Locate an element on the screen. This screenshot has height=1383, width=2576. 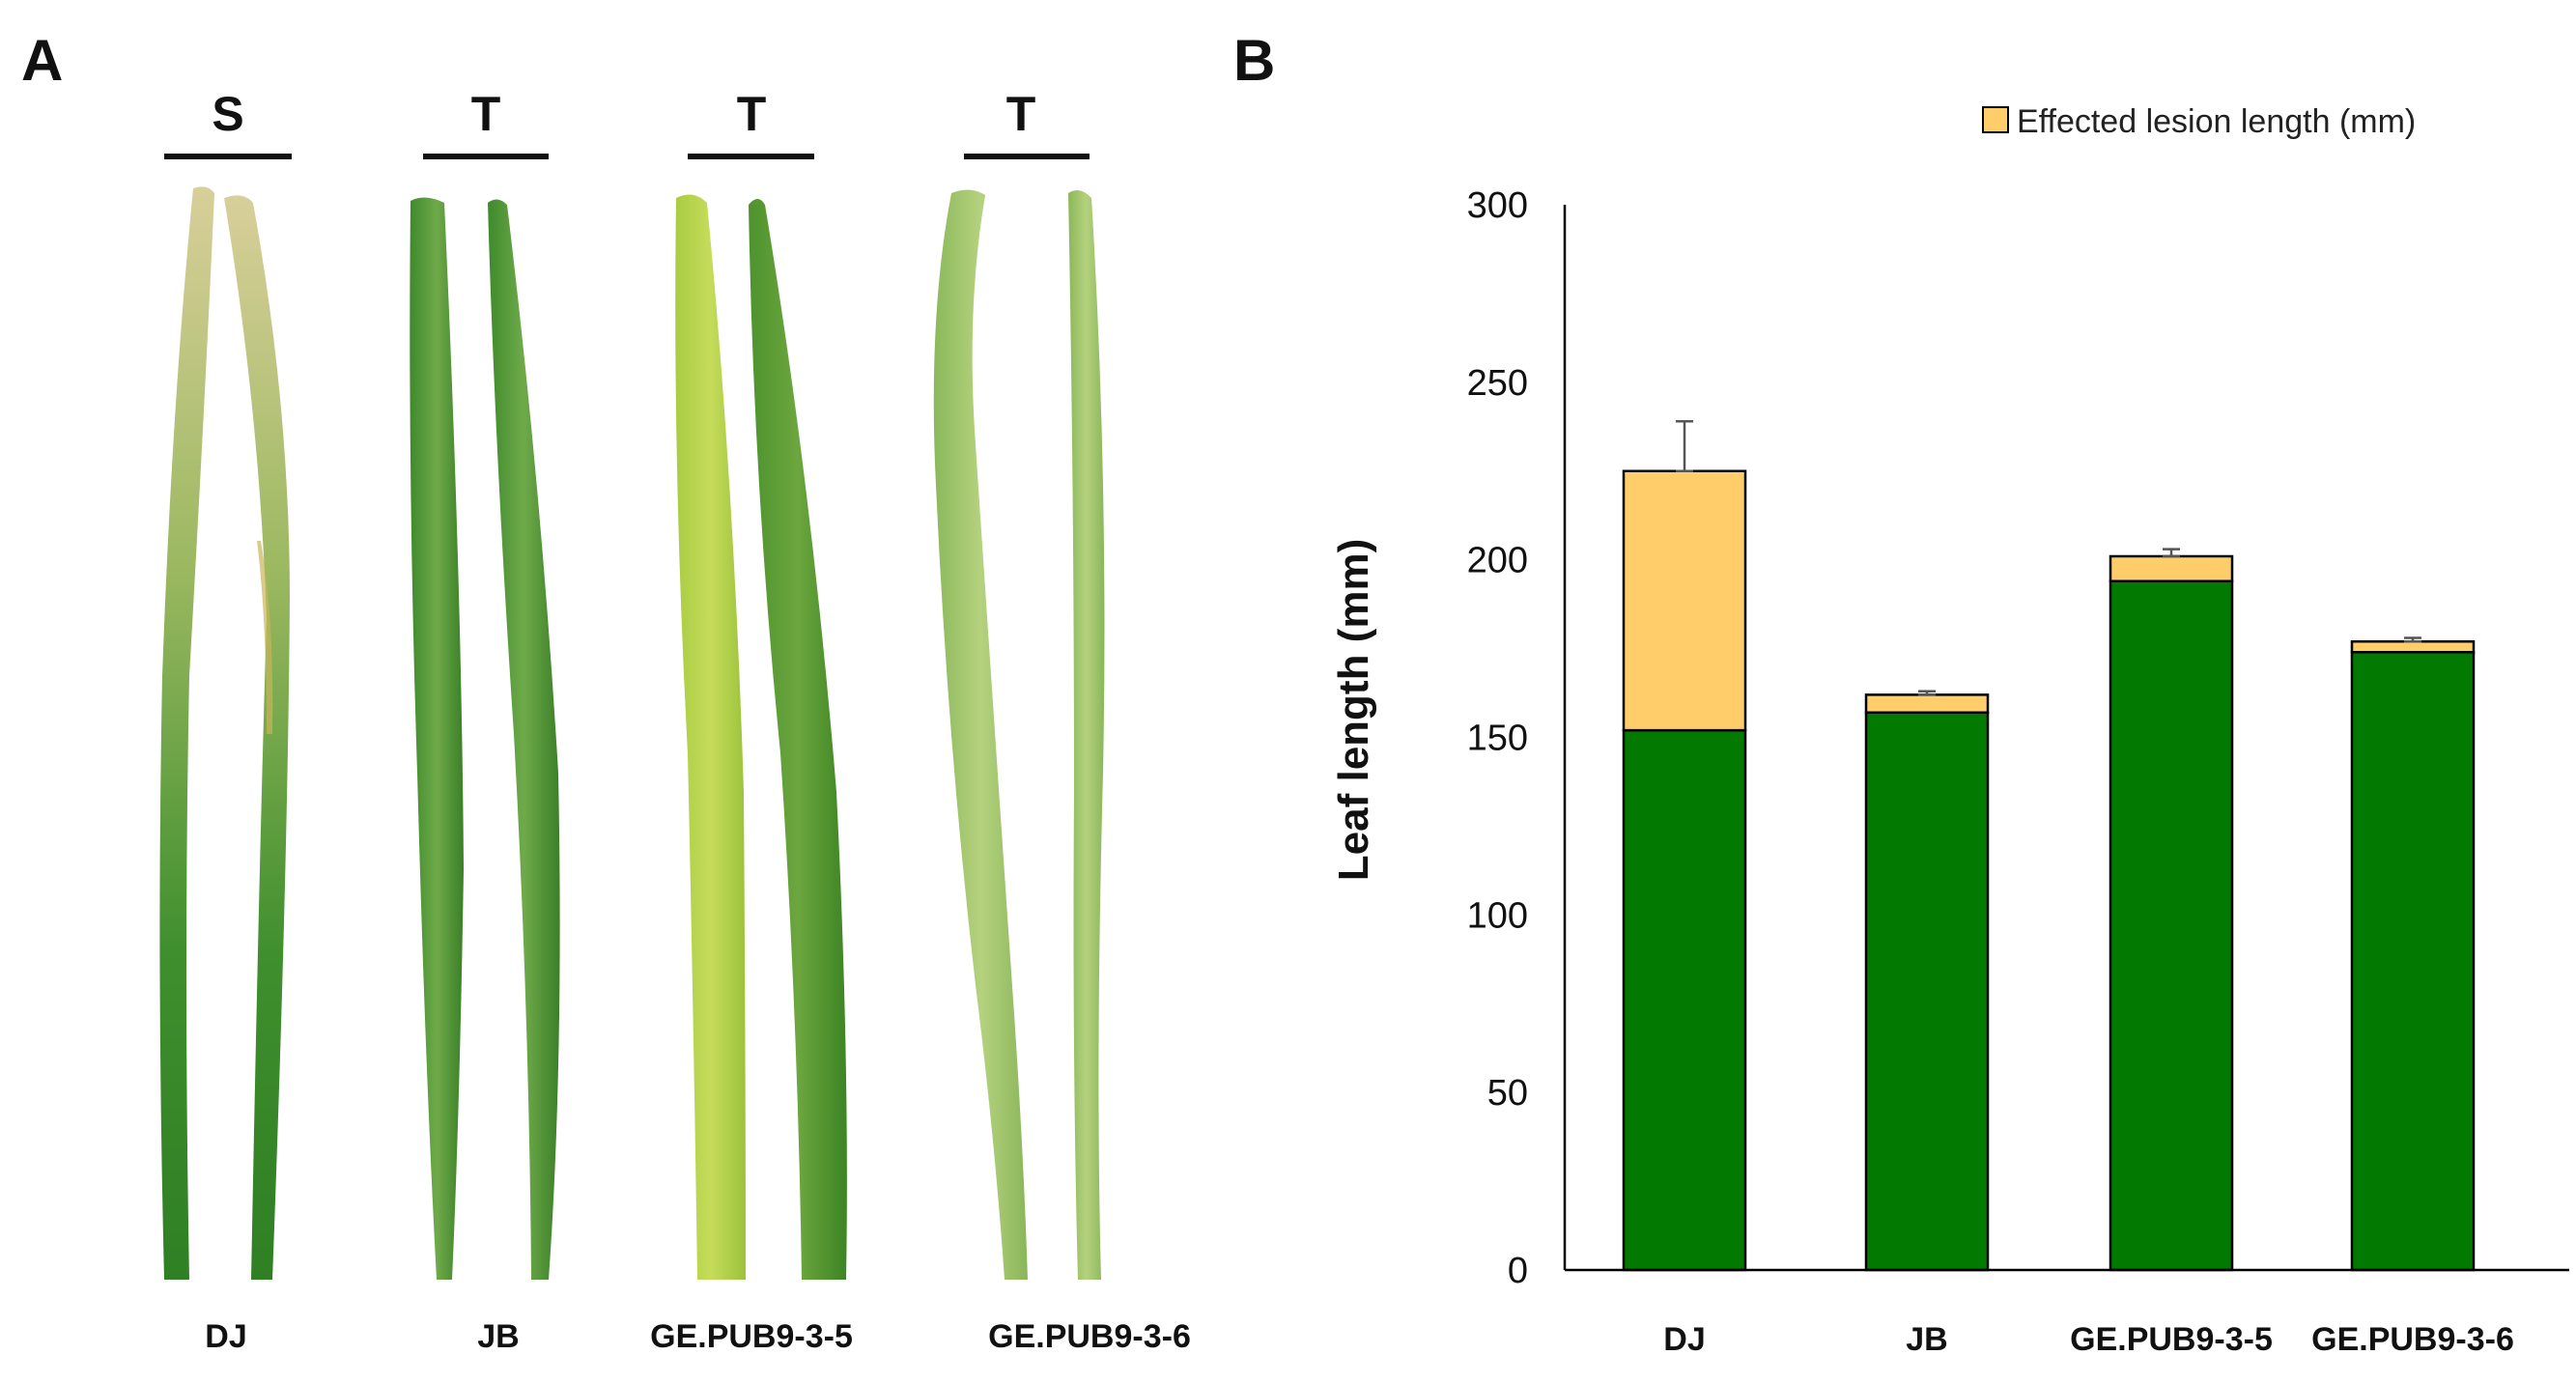
x-tick-label-2: GE.PUB9-3-5 is located at coordinates (2171, 1339).